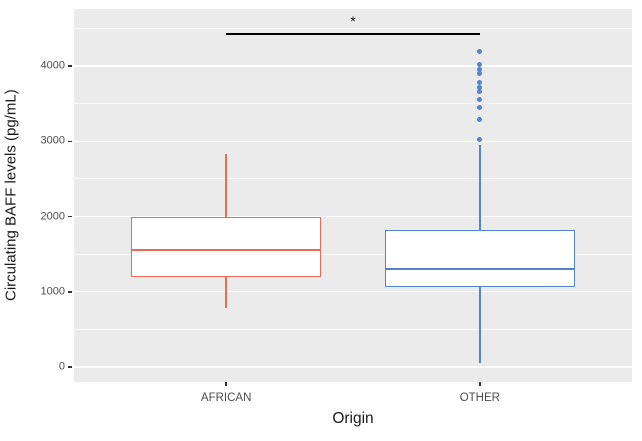 The width and height of the screenshot is (642, 441). Describe the element at coordinates (52, 140) in the screenshot. I see `y-tick-label: 3000` at that location.